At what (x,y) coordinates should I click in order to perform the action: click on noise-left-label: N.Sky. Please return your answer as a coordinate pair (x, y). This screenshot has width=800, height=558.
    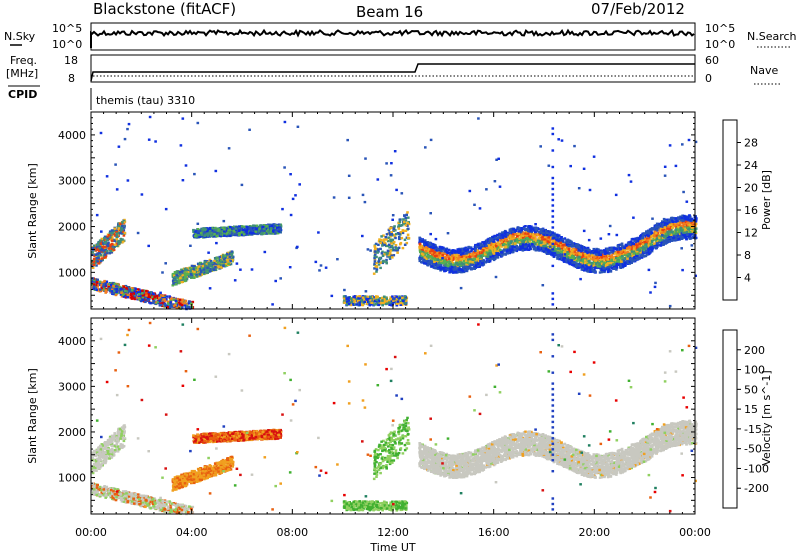
    Looking at the image, I should click on (20, 36).